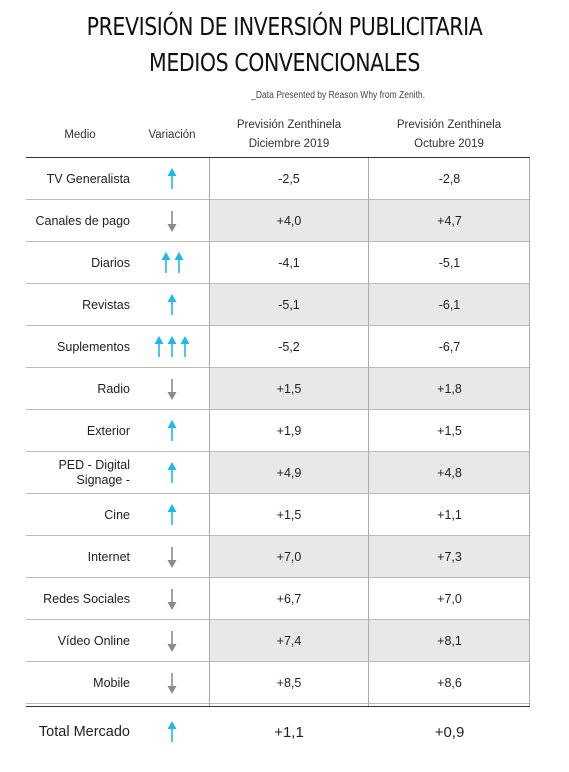 The width and height of the screenshot is (569, 772). What do you see at coordinates (449, 347) in the screenshot?
I see `cell-octubre: -6,7` at bounding box center [449, 347].